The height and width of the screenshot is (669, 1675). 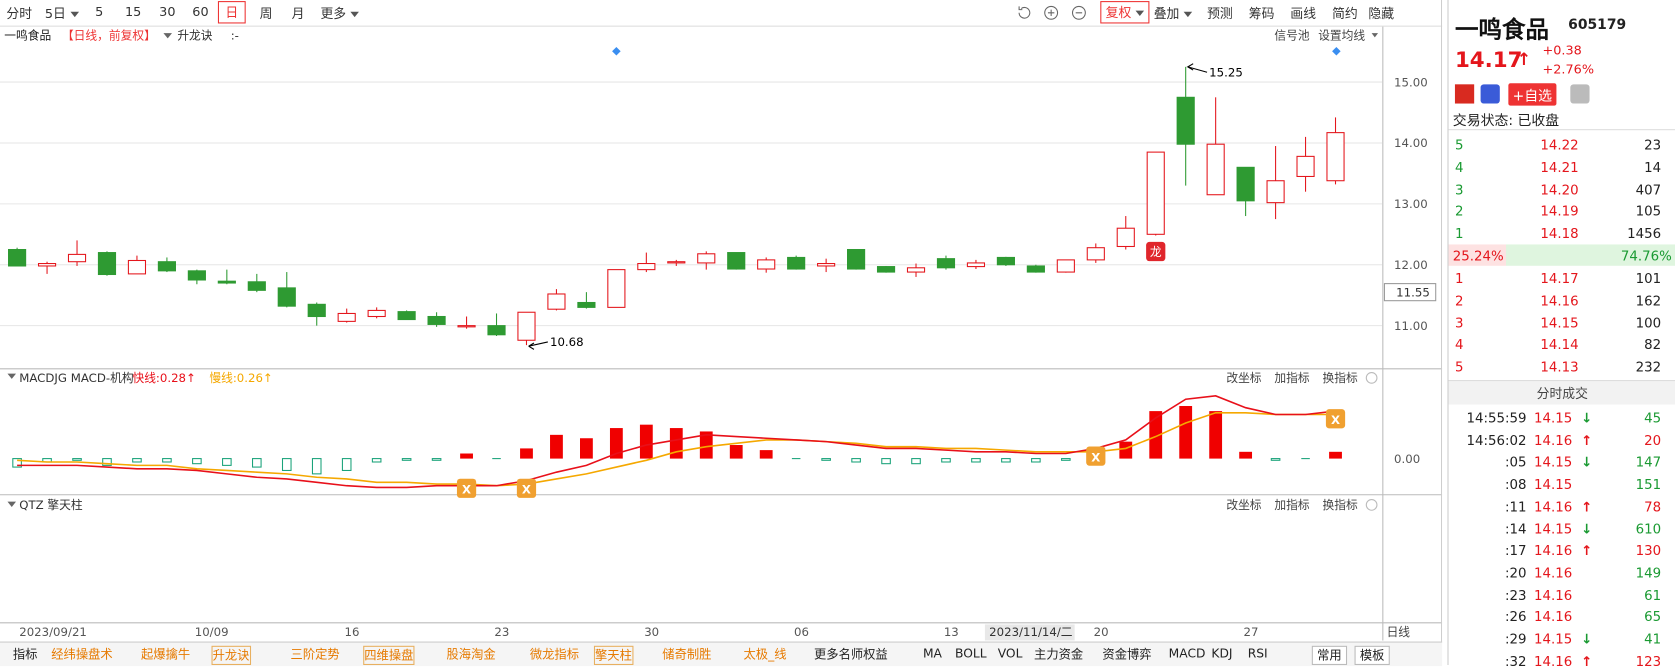 What do you see at coordinates (1226, 72) in the screenshot?
I see `high-label: 15.25` at bounding box center [1226, 72].